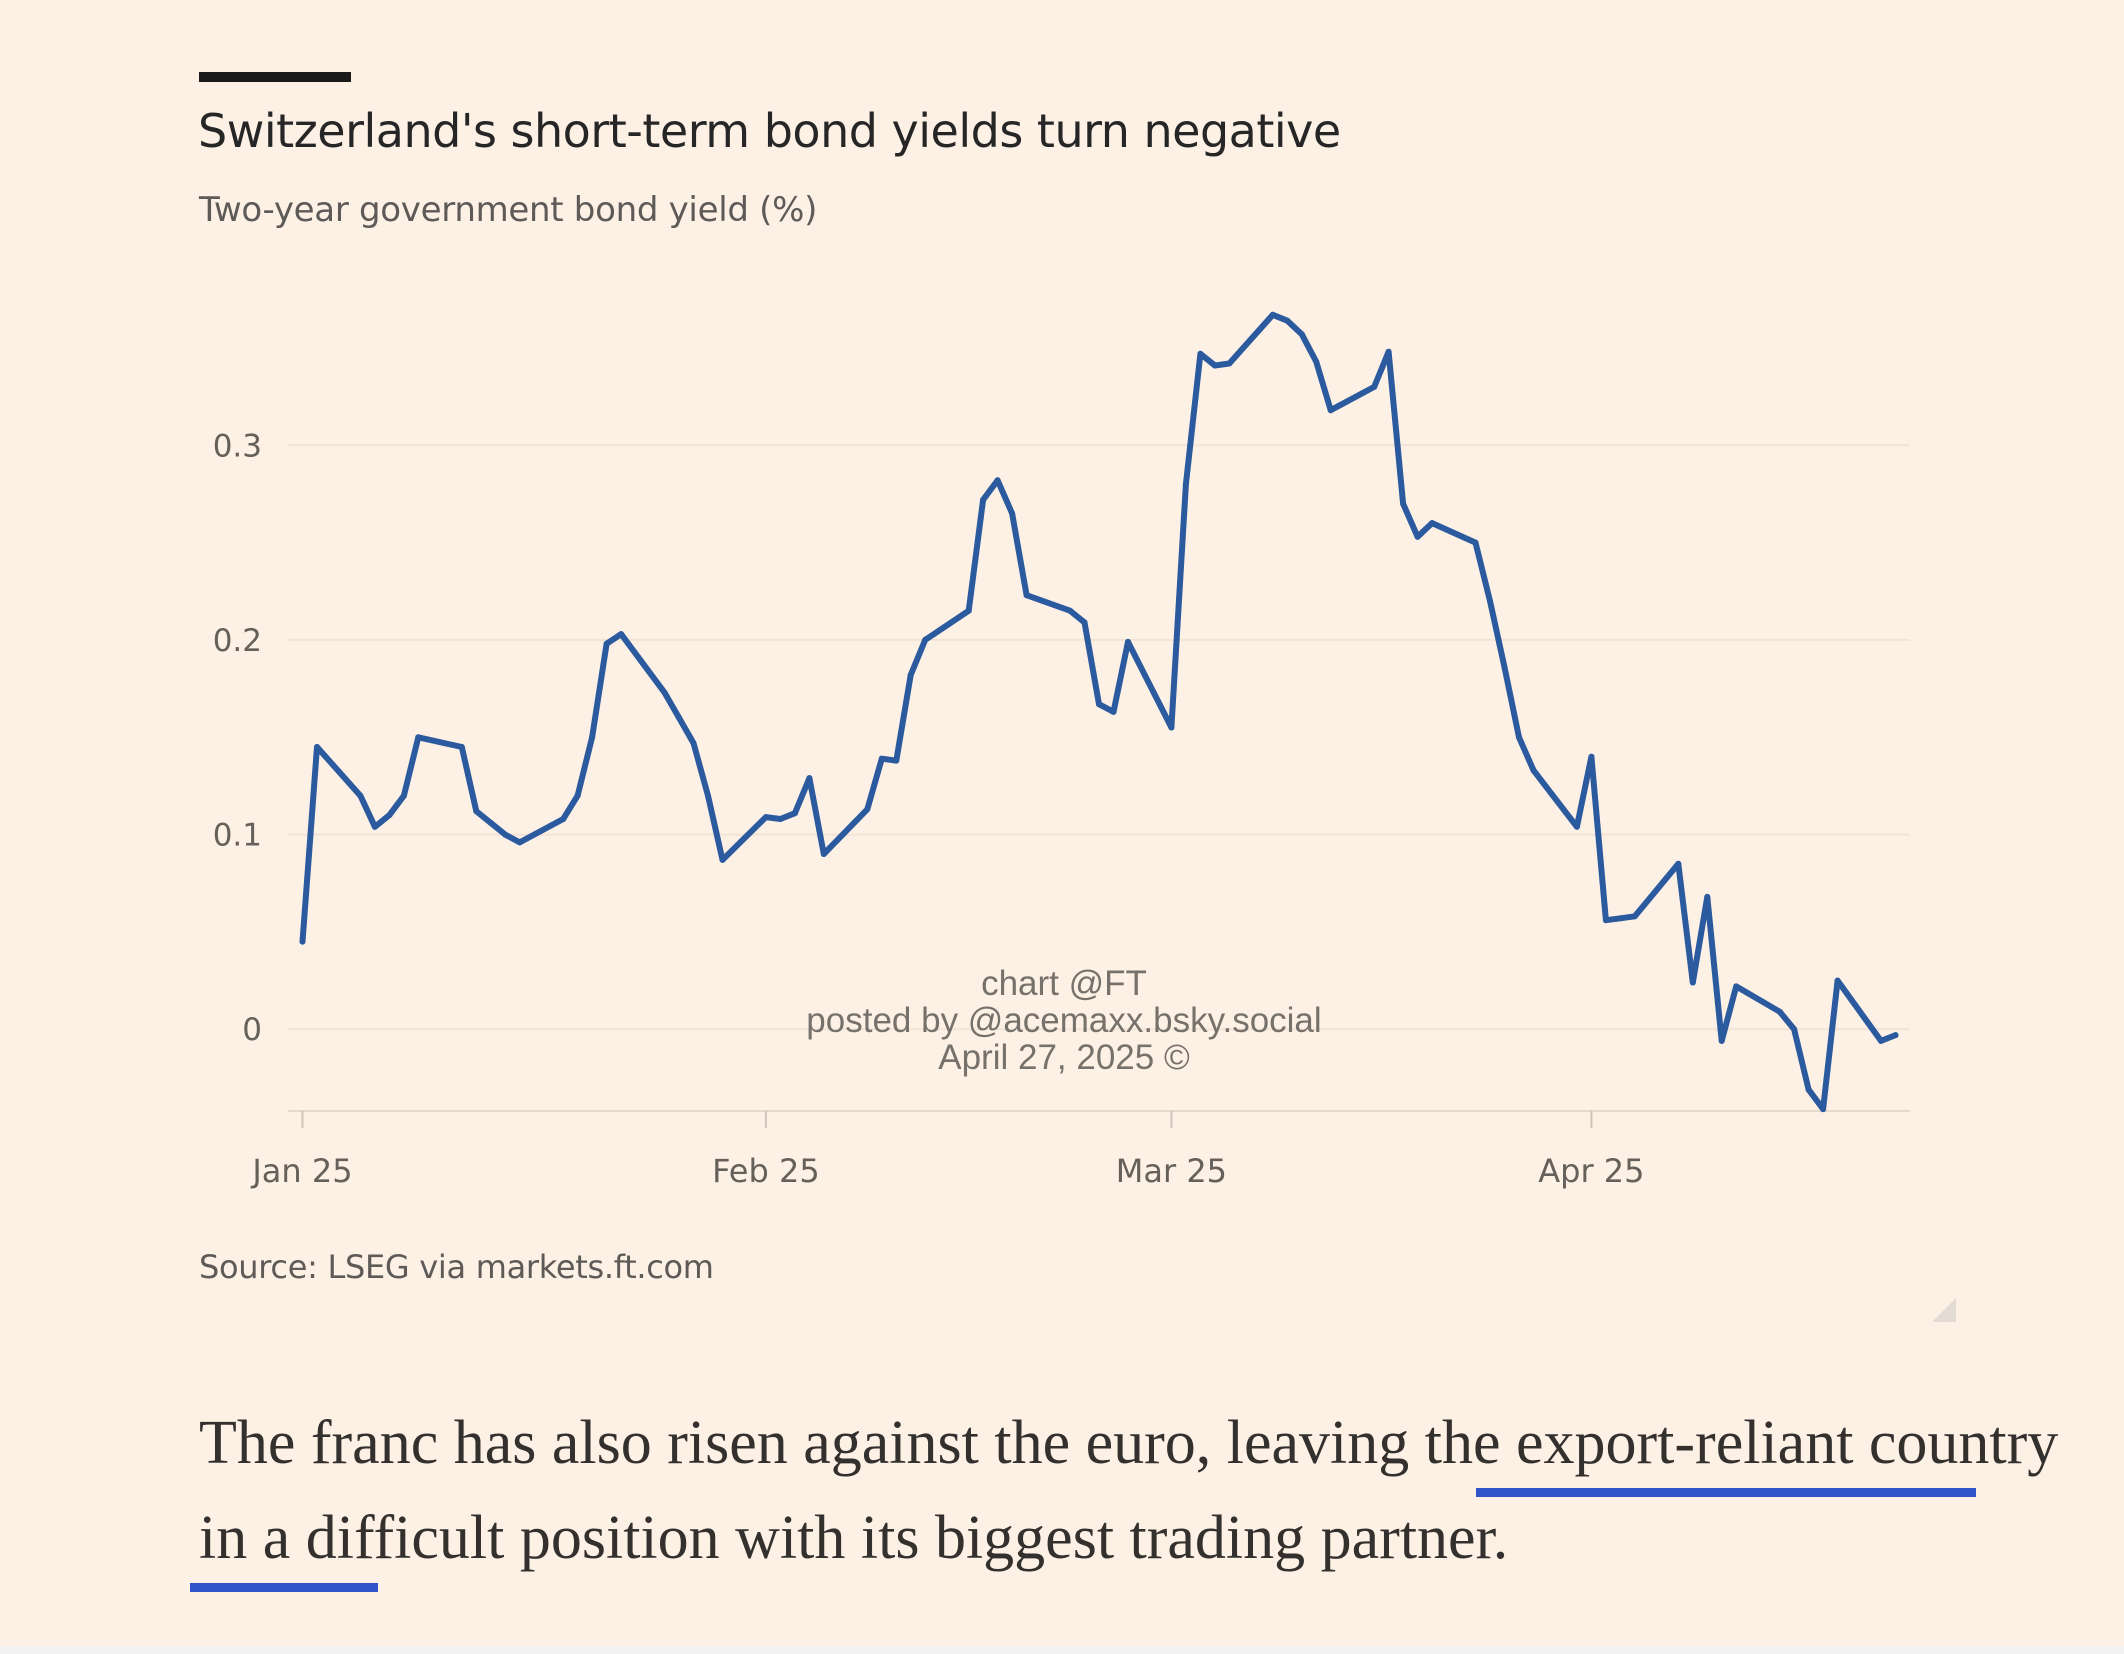 Image resolution: width=2124 pixels, height=1654 pixels. Describe the element at coordinates (237, 836) in the screenshot. I see `y-tick-label: 0.1` at that location.